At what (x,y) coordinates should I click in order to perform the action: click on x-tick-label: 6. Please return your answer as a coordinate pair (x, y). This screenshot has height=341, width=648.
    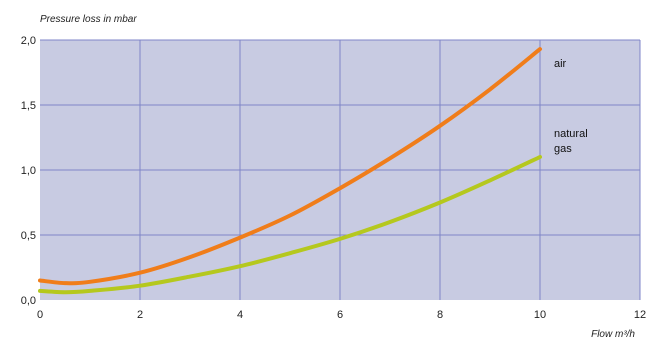
    Looking at the image, I should click on (340, 315).